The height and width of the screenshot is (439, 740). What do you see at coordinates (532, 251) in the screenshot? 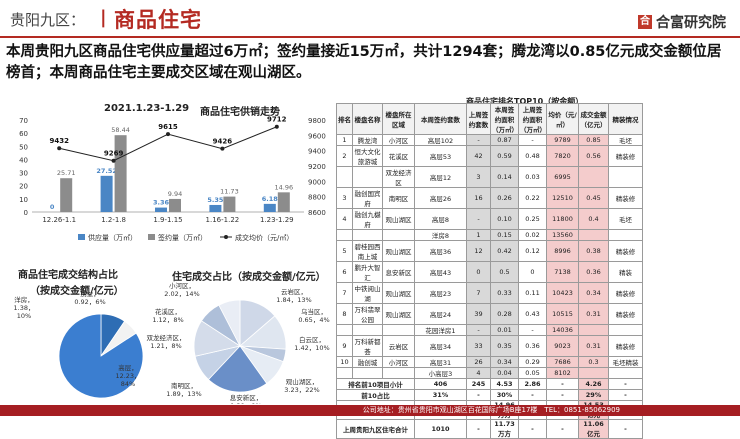
I see `table-cell: 0.12` at bounding box center [532, 251].